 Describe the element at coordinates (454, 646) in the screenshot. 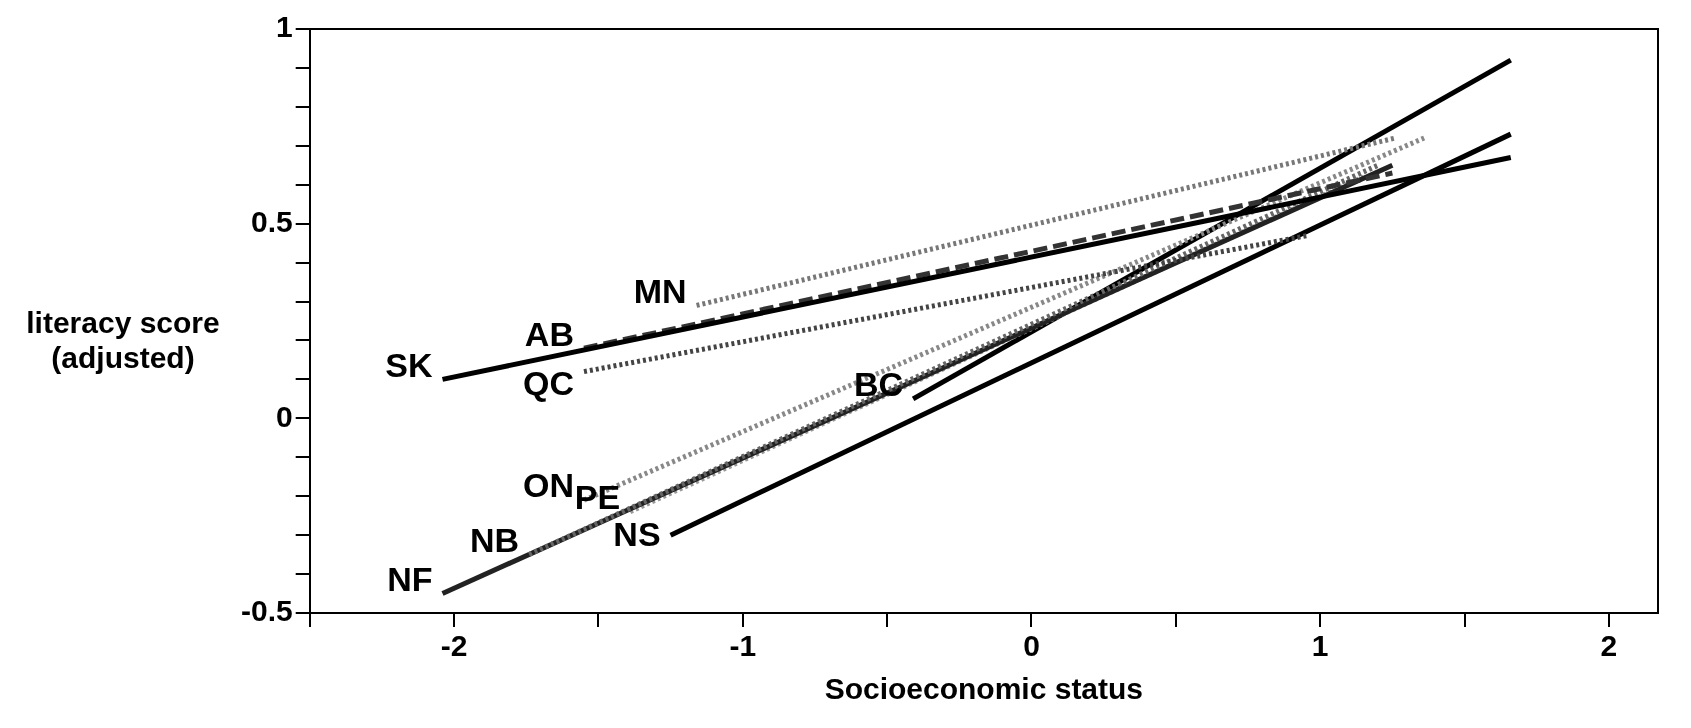

I see `x-tick-label: -2` at that location.